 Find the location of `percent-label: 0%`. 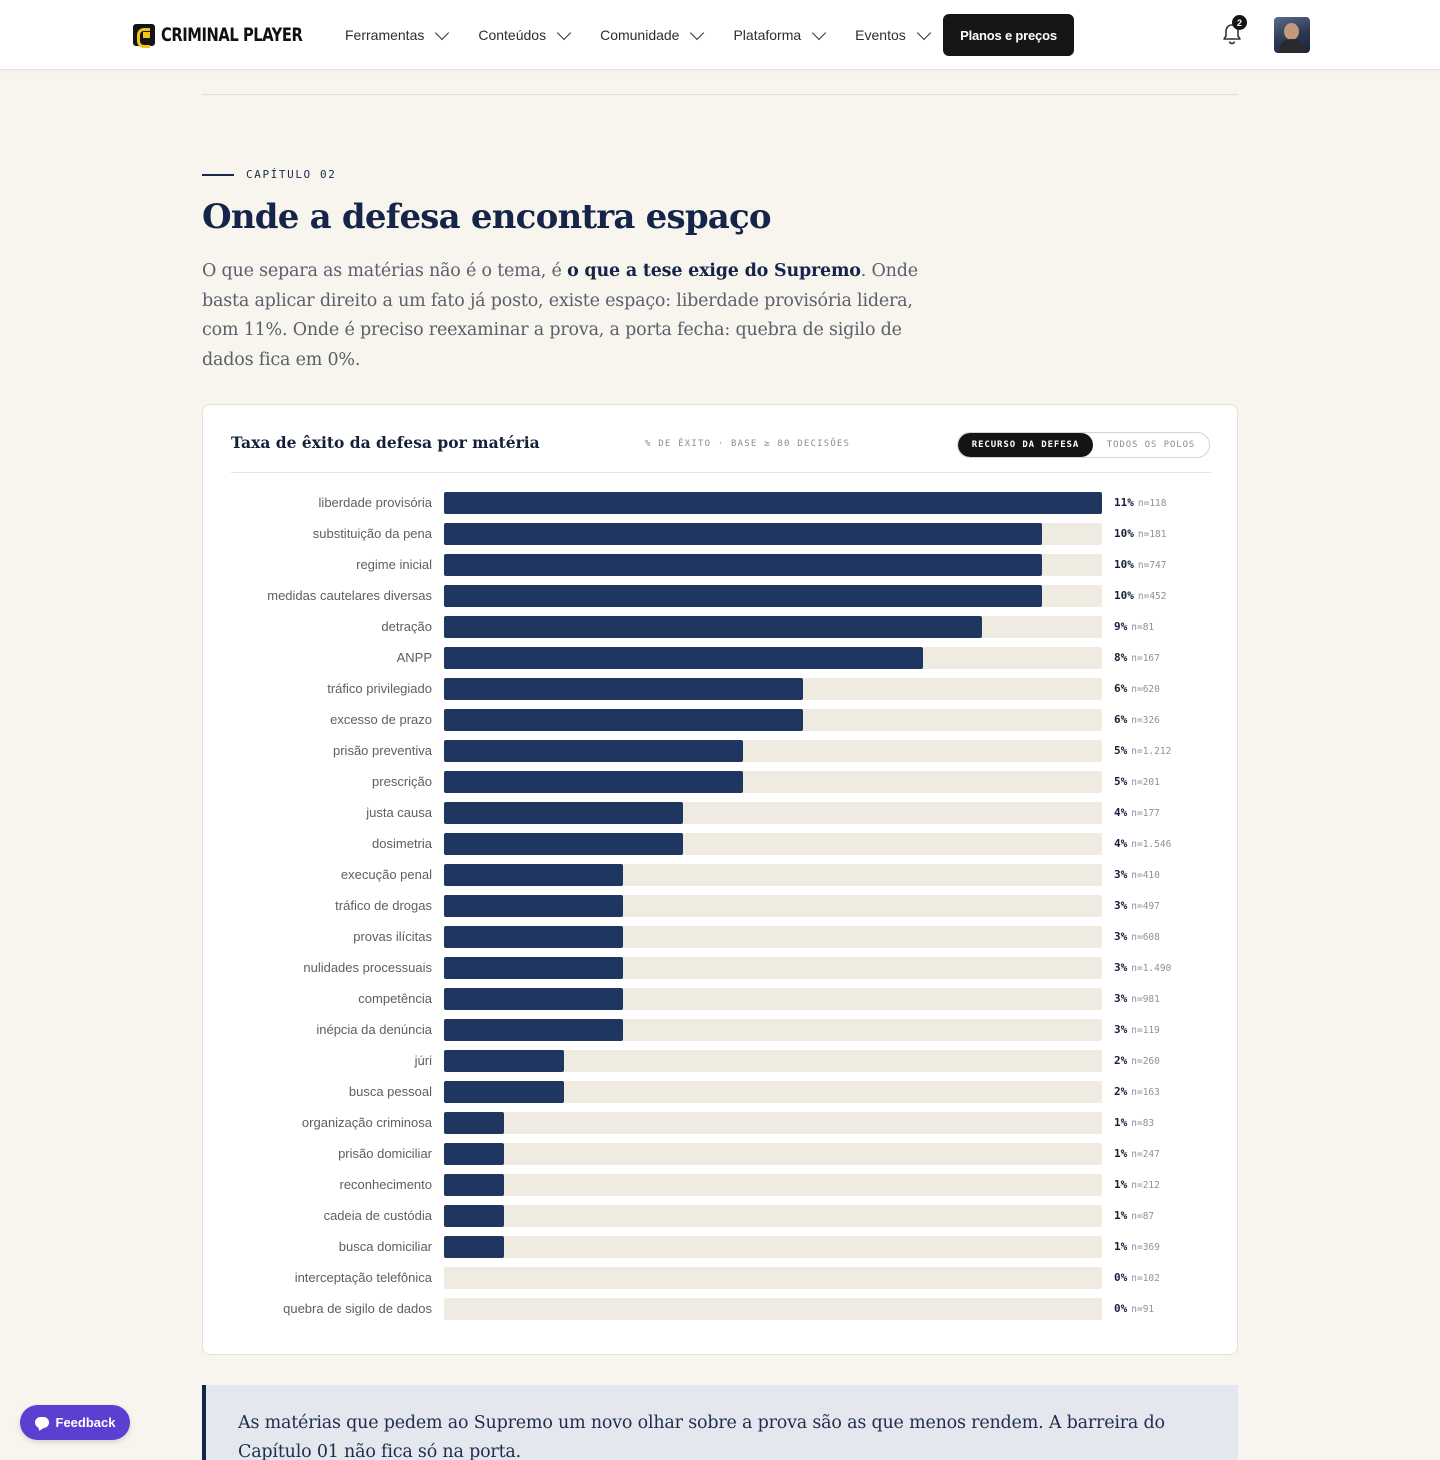

percent-label: 0% is located at coordinates (1121, 1308).